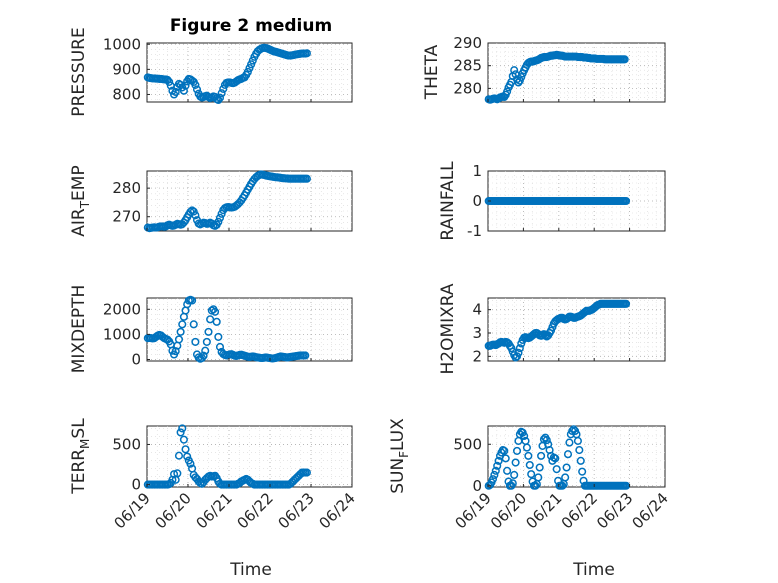  Describe the element at coordinates (398, 434) in the screenshot. I see `y-axis-label-rest: LUX` at that location.